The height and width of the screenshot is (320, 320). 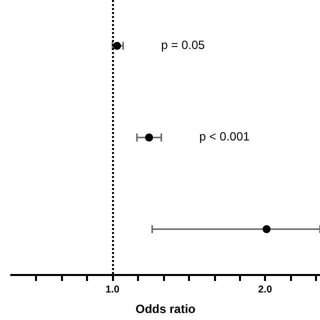 I want to click on x-tick-label: 2.0, so click(x=265, y=290).